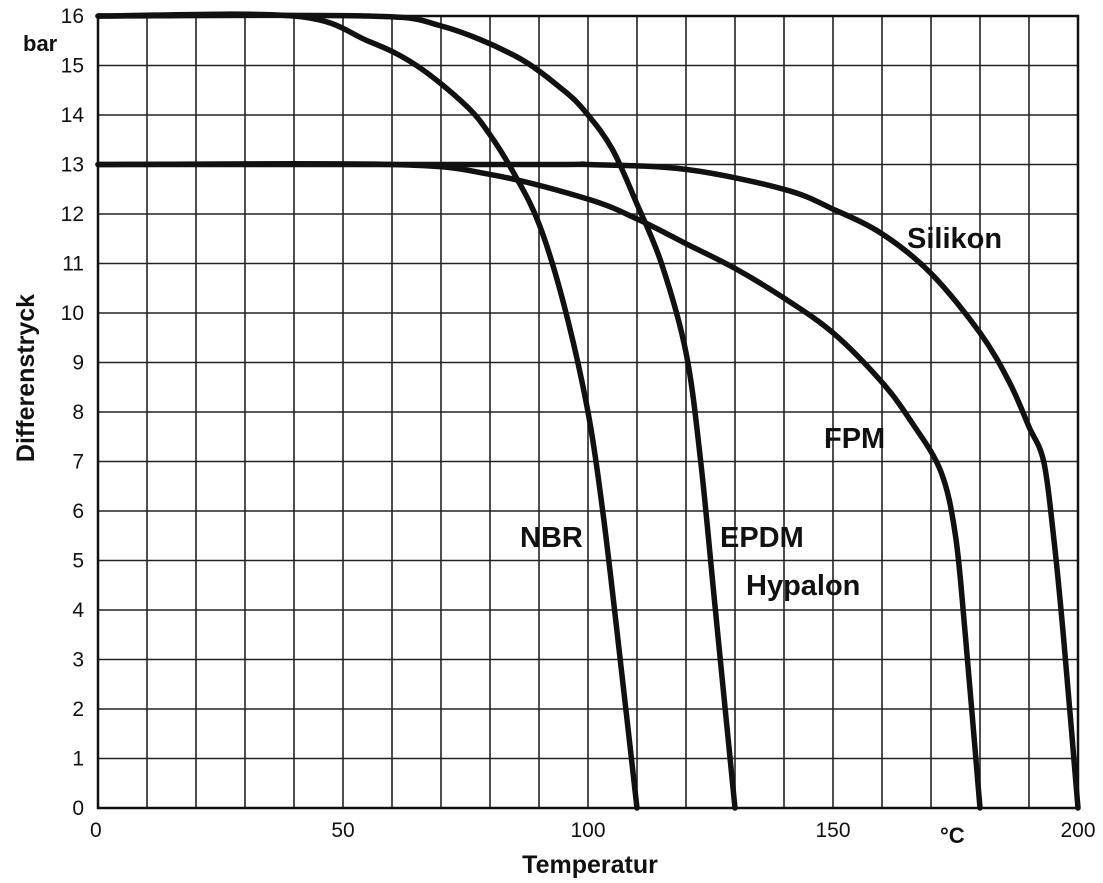 This screenshot has width=1103, height=883. I want to click on series-label-silikon: Silikon, so click(954, 239).